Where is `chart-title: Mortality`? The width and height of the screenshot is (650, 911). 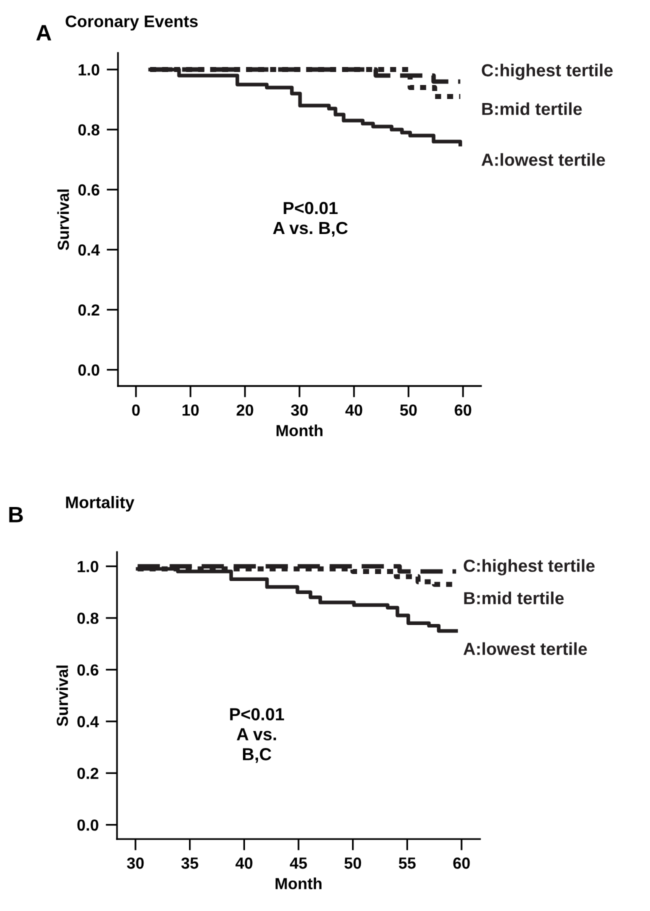
chart-title: Mortality is located at coordinates (100, 504).